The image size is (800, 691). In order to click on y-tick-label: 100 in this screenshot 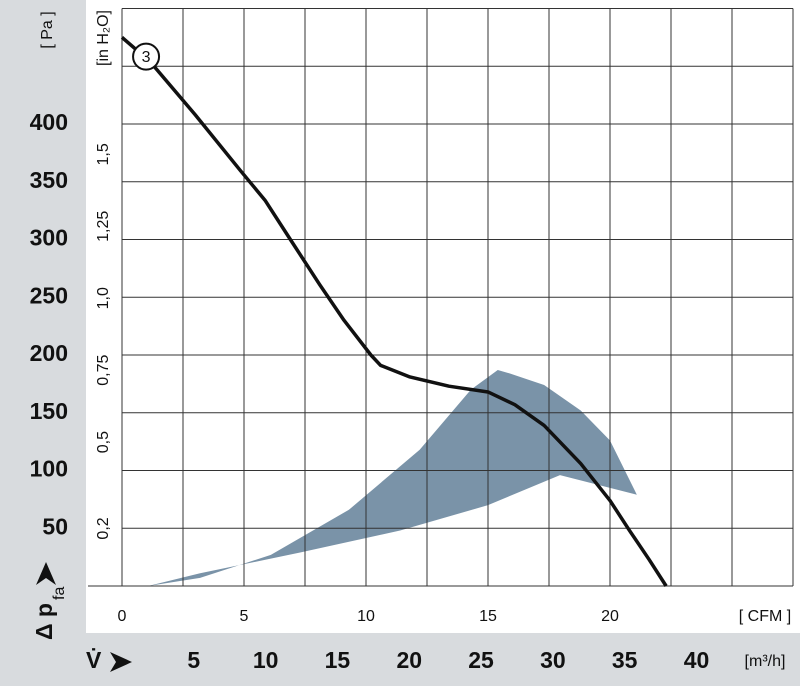, I will do `click(49, 469)`.